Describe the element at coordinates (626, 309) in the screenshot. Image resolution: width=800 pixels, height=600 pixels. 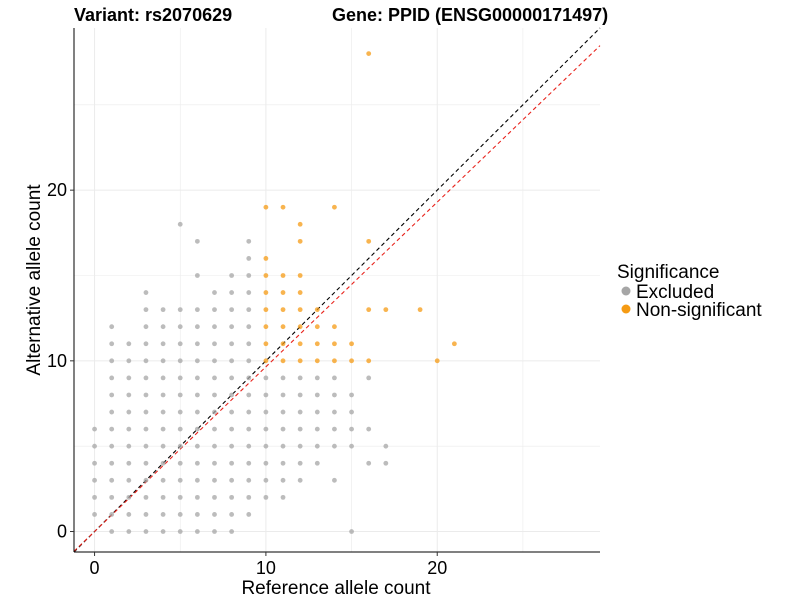
I see `legend-swatch-non-significant` at that location.